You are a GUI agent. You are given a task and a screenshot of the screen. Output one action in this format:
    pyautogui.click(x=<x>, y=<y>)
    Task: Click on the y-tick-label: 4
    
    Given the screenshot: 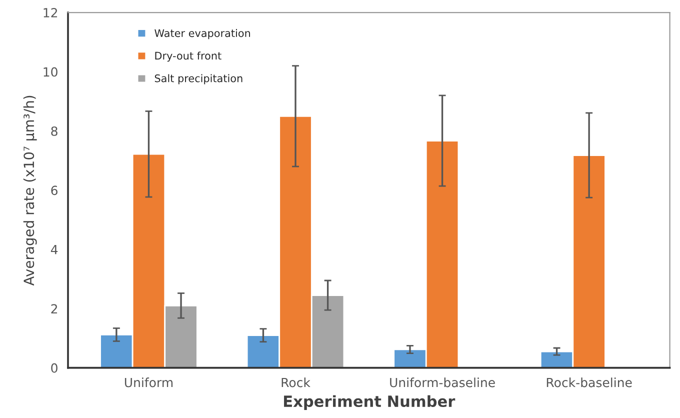 What is the action you would take?
    pyautogui.click(x=54, y=249)
    